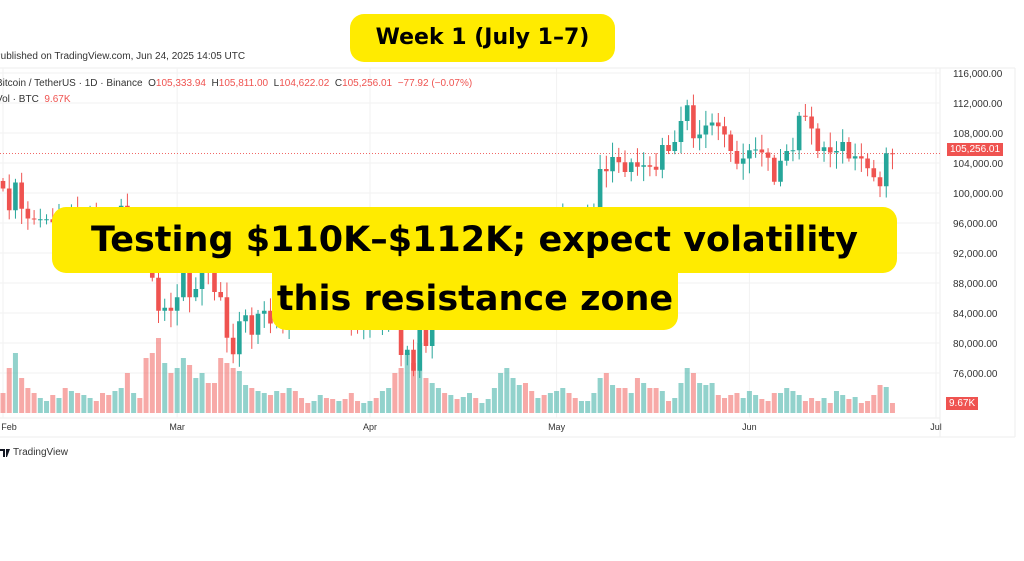 The width and height of the screenshot is (1024, 561). What do you see at coordinates (71, 83) in the screenshot?
I see `symbol-name: Bitcoin / TetherUS · 1D · Binance` at bounding box center [71, 83].